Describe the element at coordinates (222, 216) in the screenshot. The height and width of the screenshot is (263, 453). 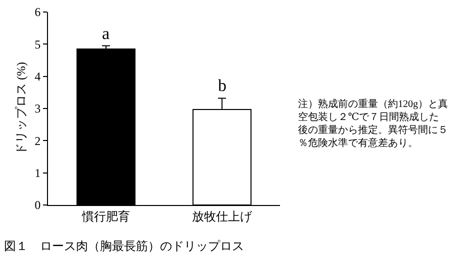
I see `x-tick-label: 放牧仕上げ` at that location.